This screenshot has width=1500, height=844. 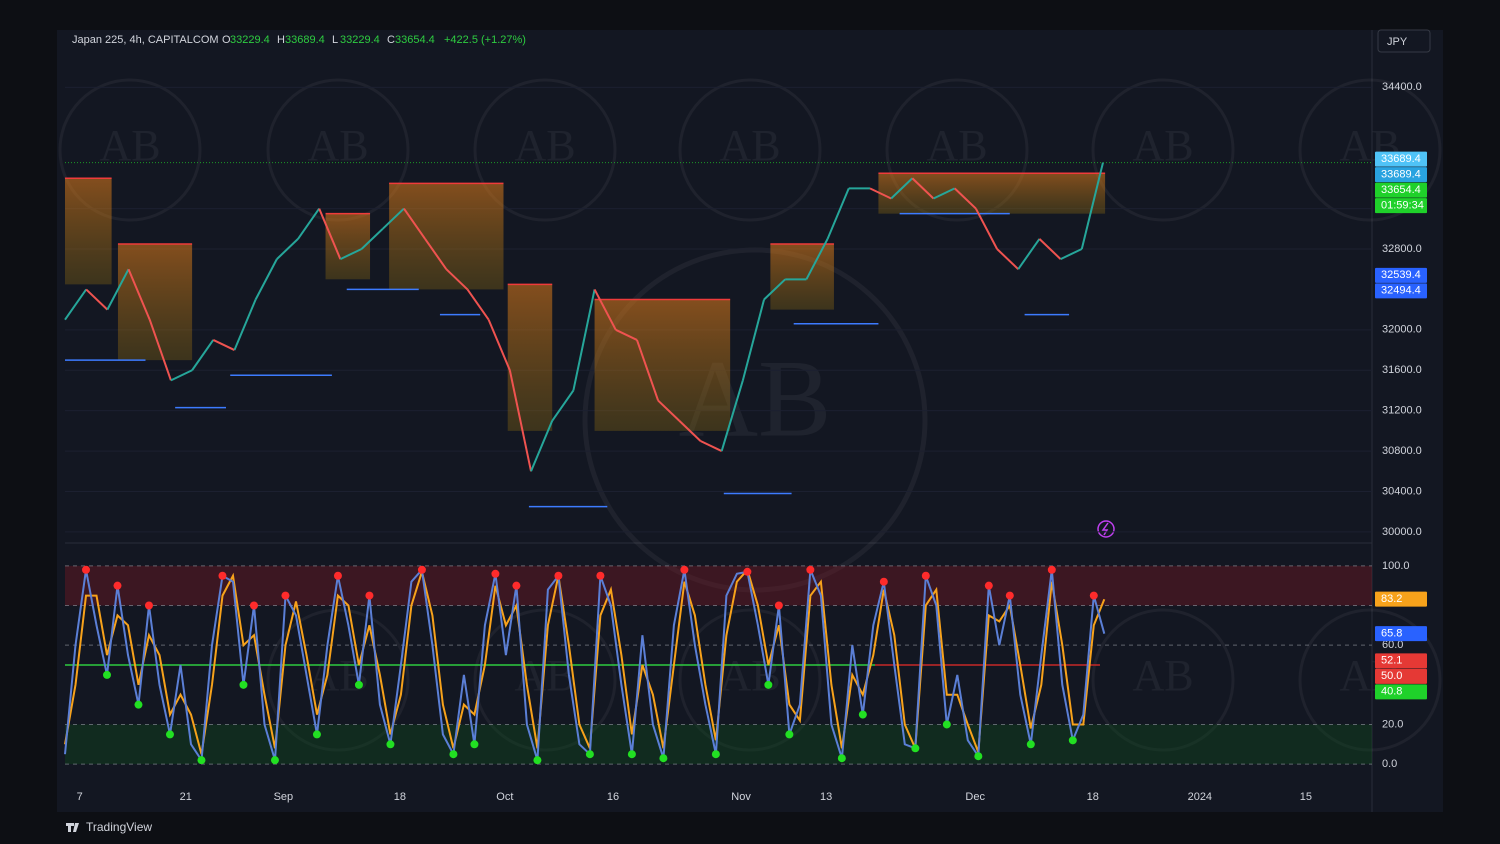 What do you see at coordinates (1392, 645) in the screenshot?
I see `y-tick-label: 60.0` at bounding box center [1392, 645].